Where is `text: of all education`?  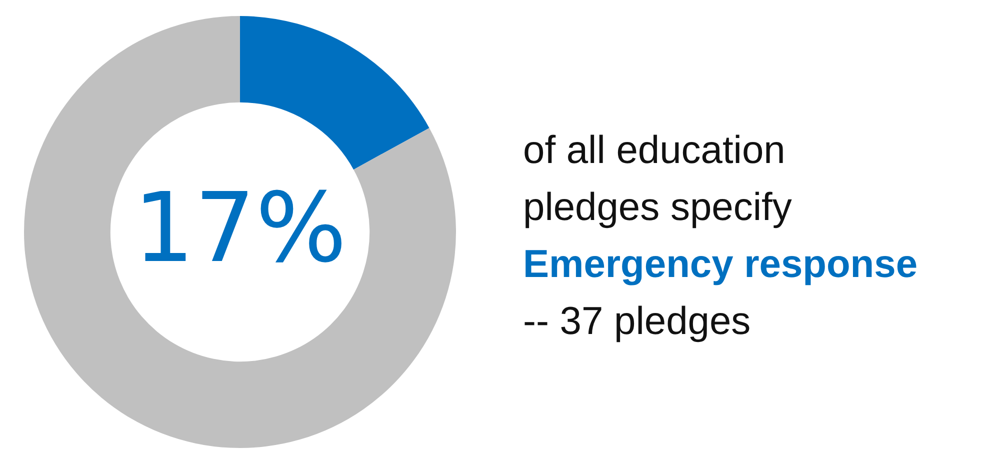
text: of all education is located at coordinates (654, 151).